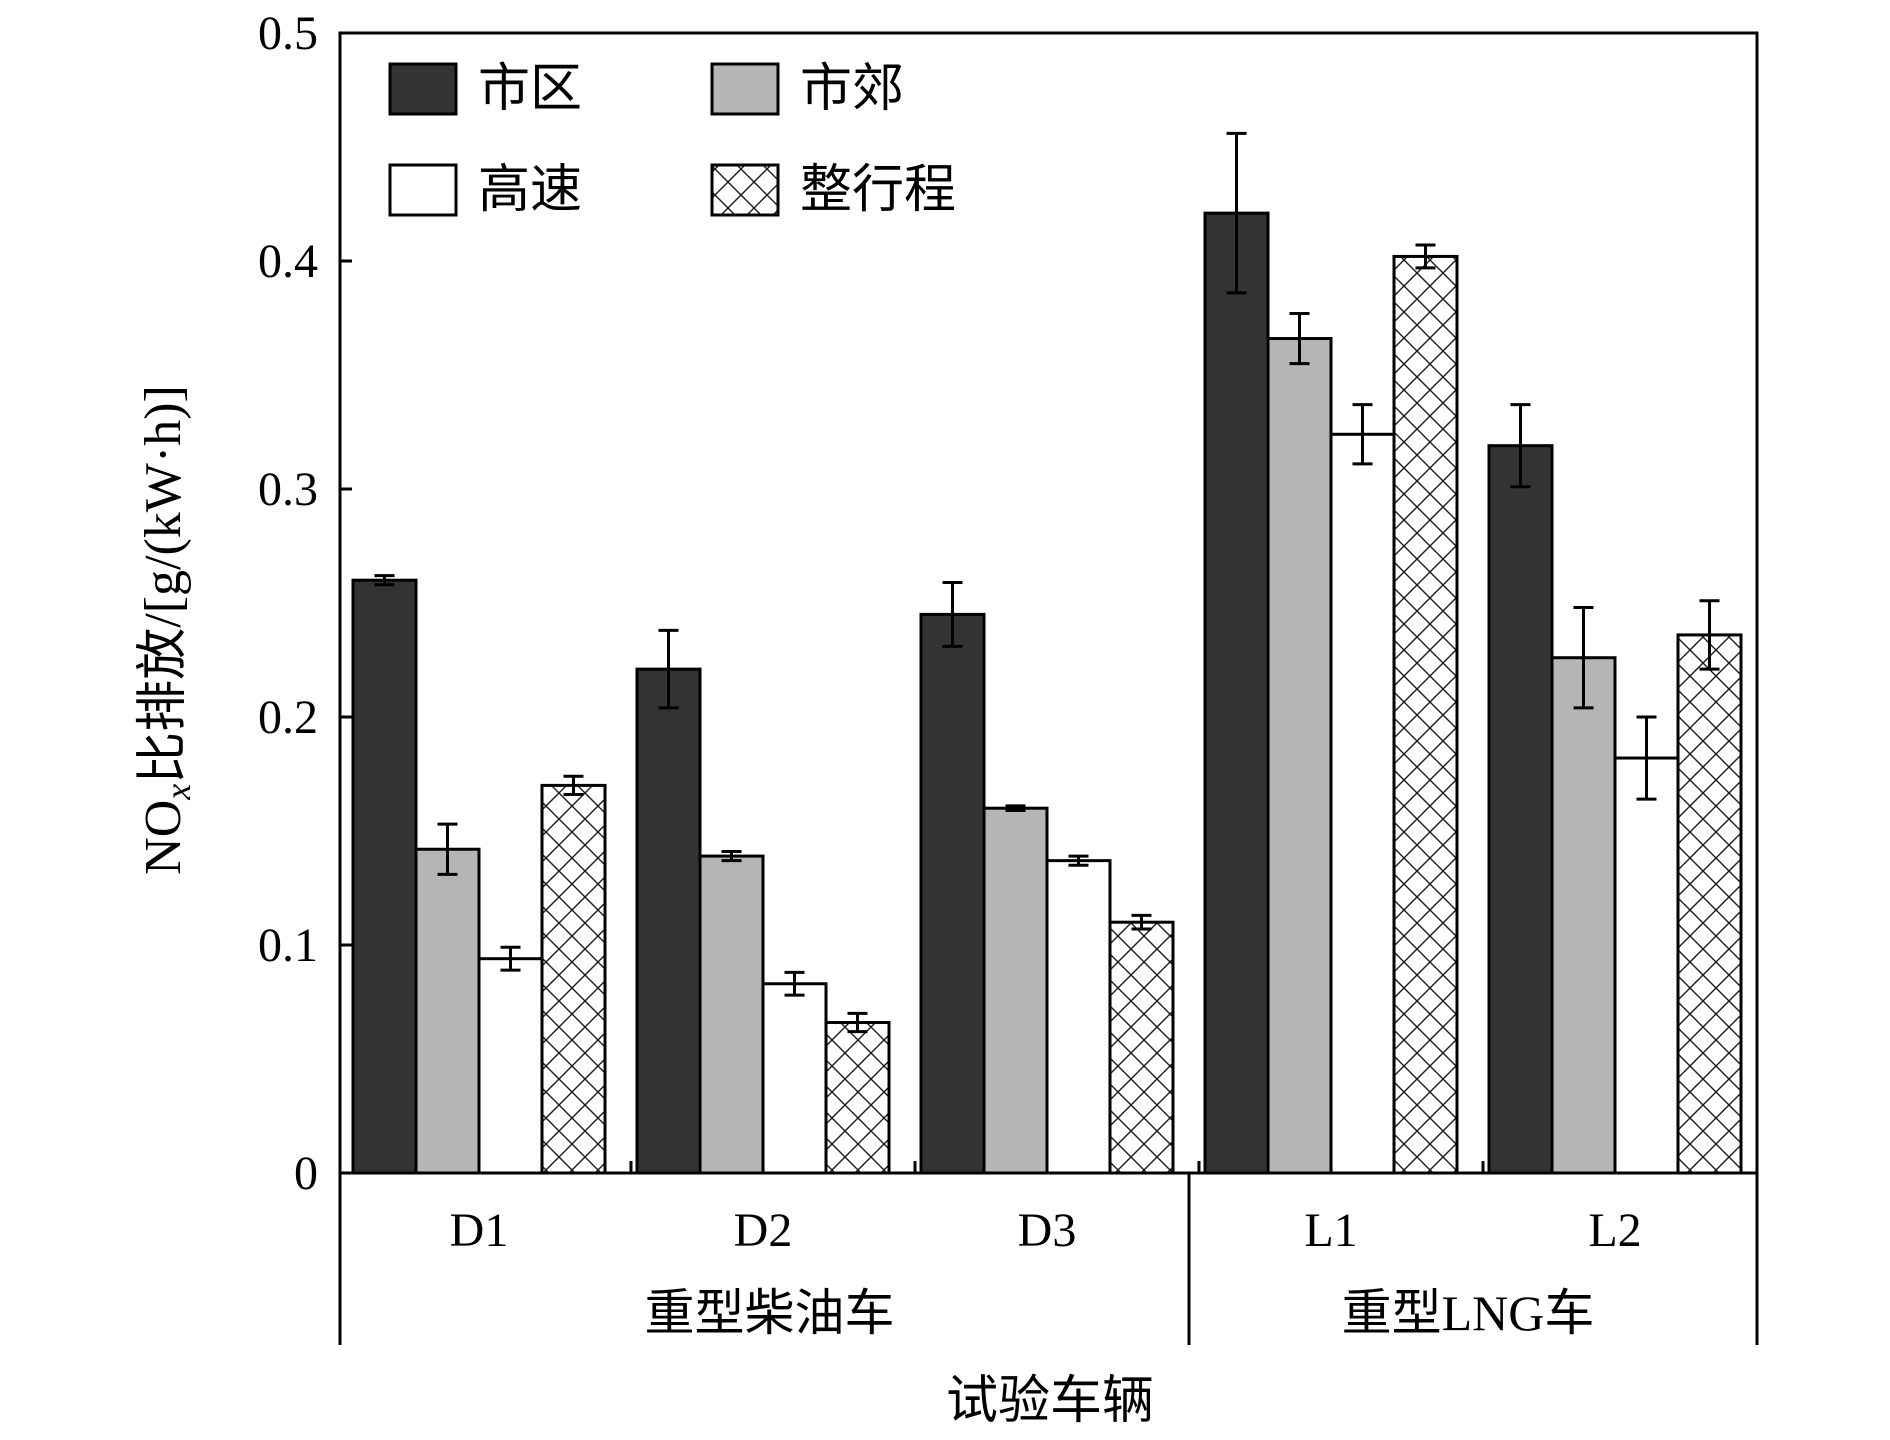 The image size is (1890, 1440). I want to click on bar-市郊-L2, so click(1583, 915).